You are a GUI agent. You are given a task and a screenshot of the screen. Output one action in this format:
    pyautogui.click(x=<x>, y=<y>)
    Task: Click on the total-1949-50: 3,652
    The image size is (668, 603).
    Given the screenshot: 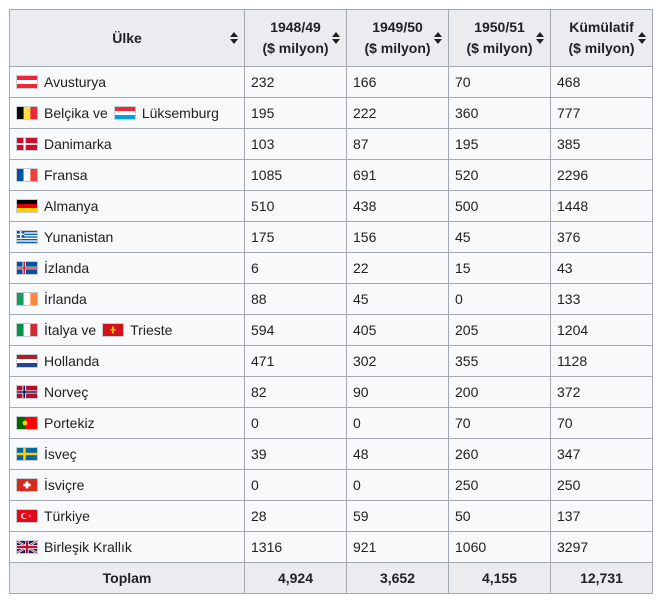 What is the action you would take?
    pyautogui.click(x=397, y=578)
    